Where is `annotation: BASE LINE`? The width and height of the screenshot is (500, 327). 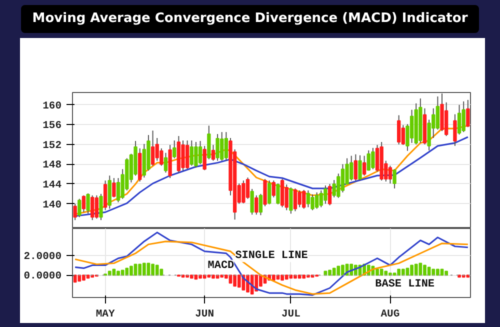 annotation: BASE LINE is located at coordinates (405, 284).